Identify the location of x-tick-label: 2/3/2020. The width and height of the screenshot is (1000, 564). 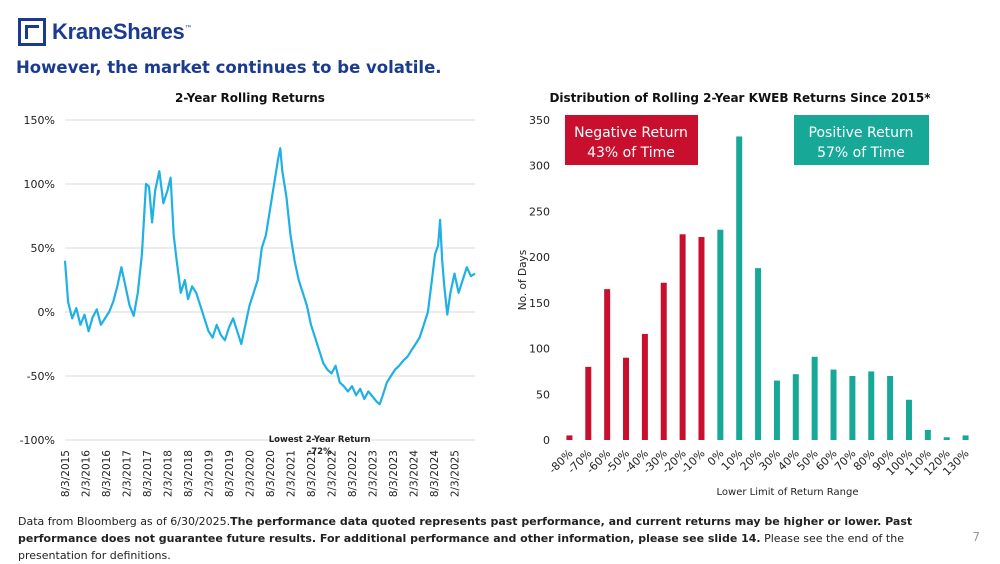
(251, 473).